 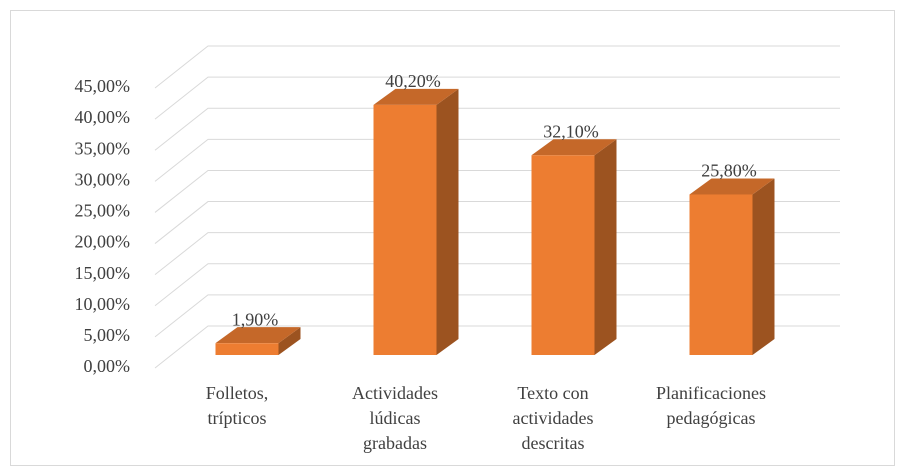 What do you see at coordinates (103, 211) in the screenshot?
I see `y-tick-label: 25,00%` at bounding box center [103, 211].